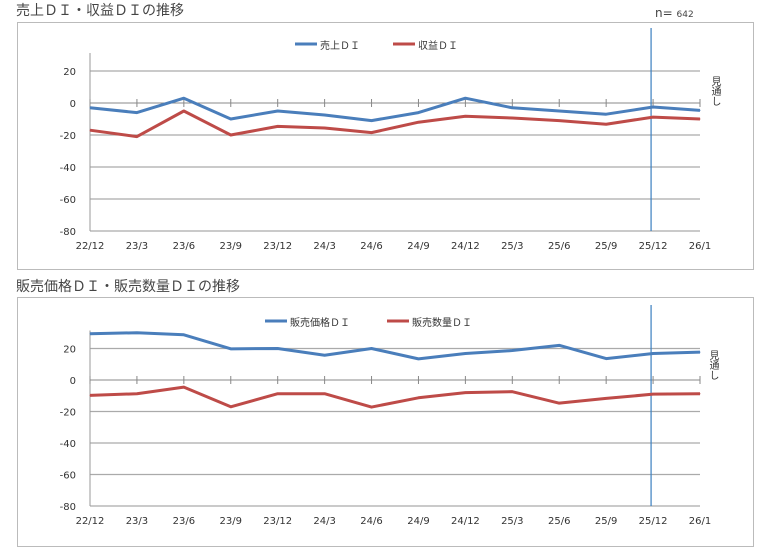 This screenshot has height=549, width=780. What do you see at coordinates (100, 11) in the screenshot?
I see `chart1-title: 売上ＤＩ・収益ＤＩの推移` at bounding box center [100, 11].